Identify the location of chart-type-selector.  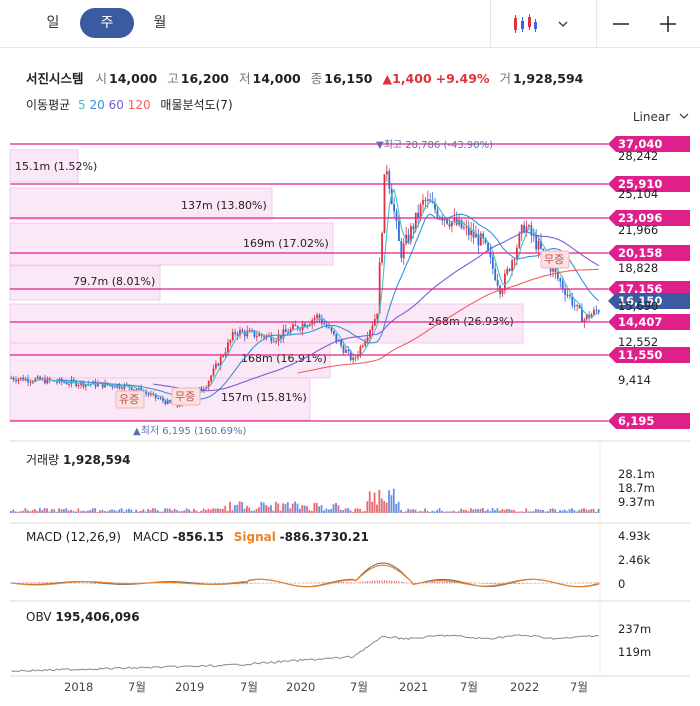
(540, 24).